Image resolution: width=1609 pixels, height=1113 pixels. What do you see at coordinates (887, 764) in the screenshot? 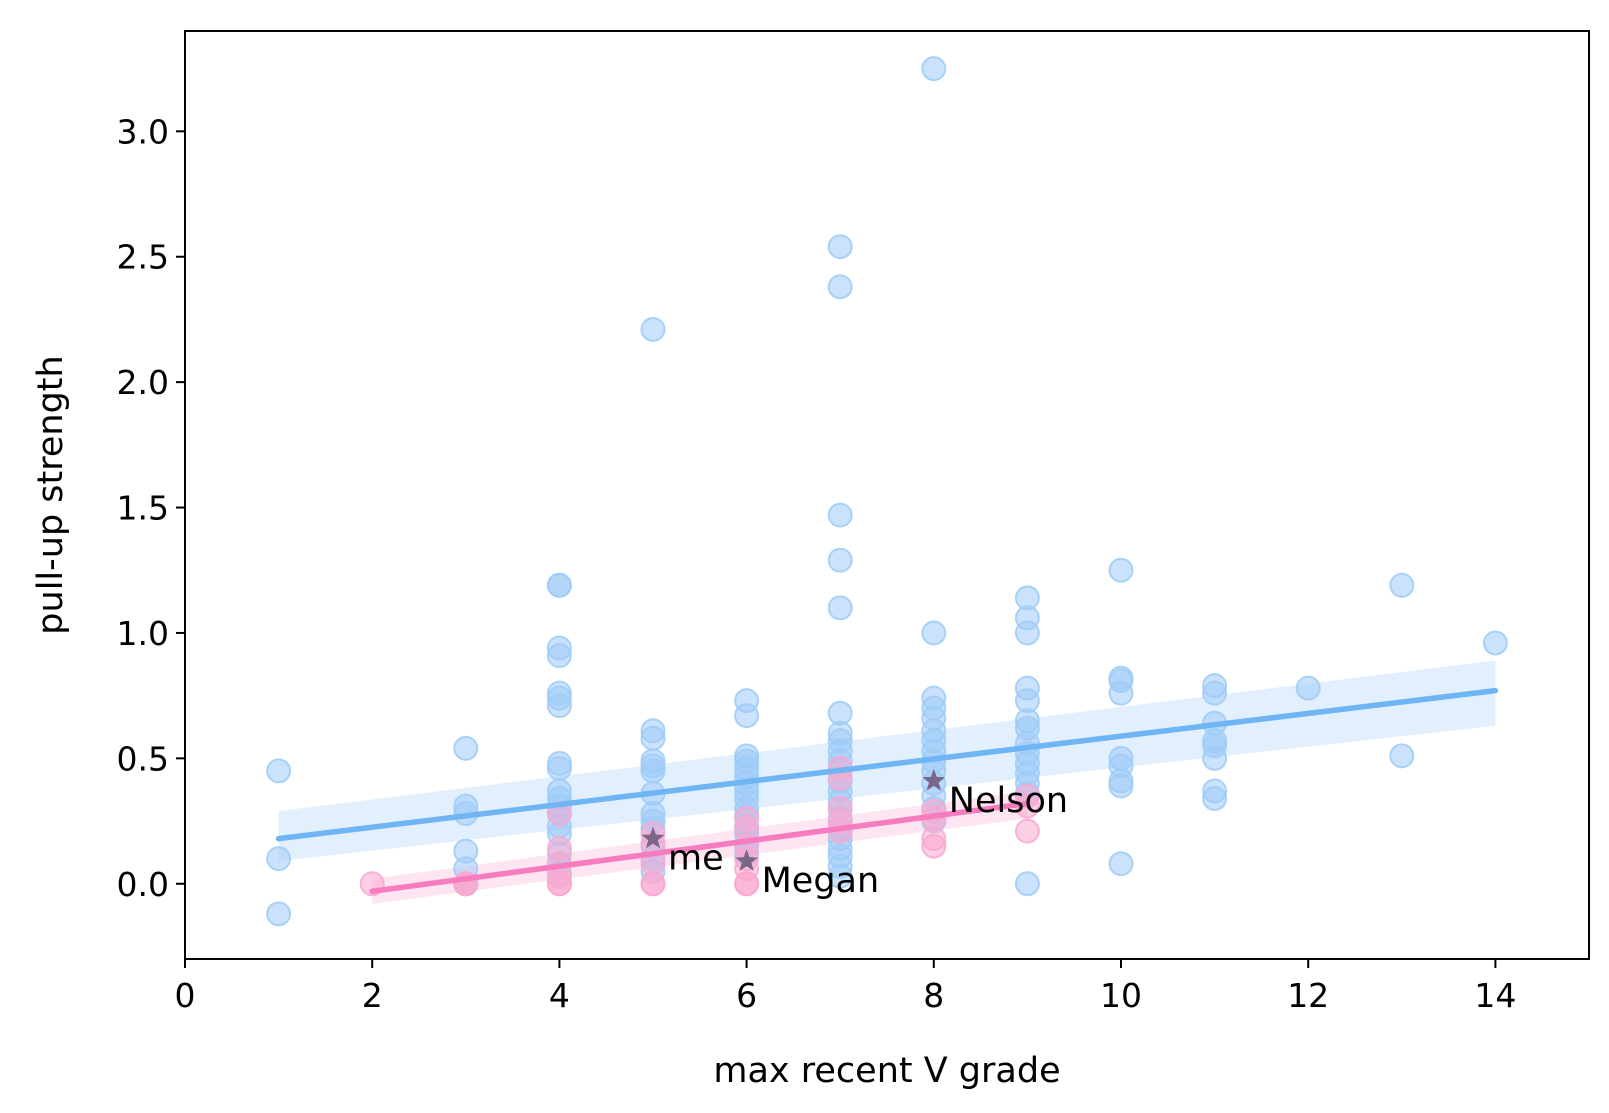
I see `blue-regression-line` at bounding box center [887, 764].